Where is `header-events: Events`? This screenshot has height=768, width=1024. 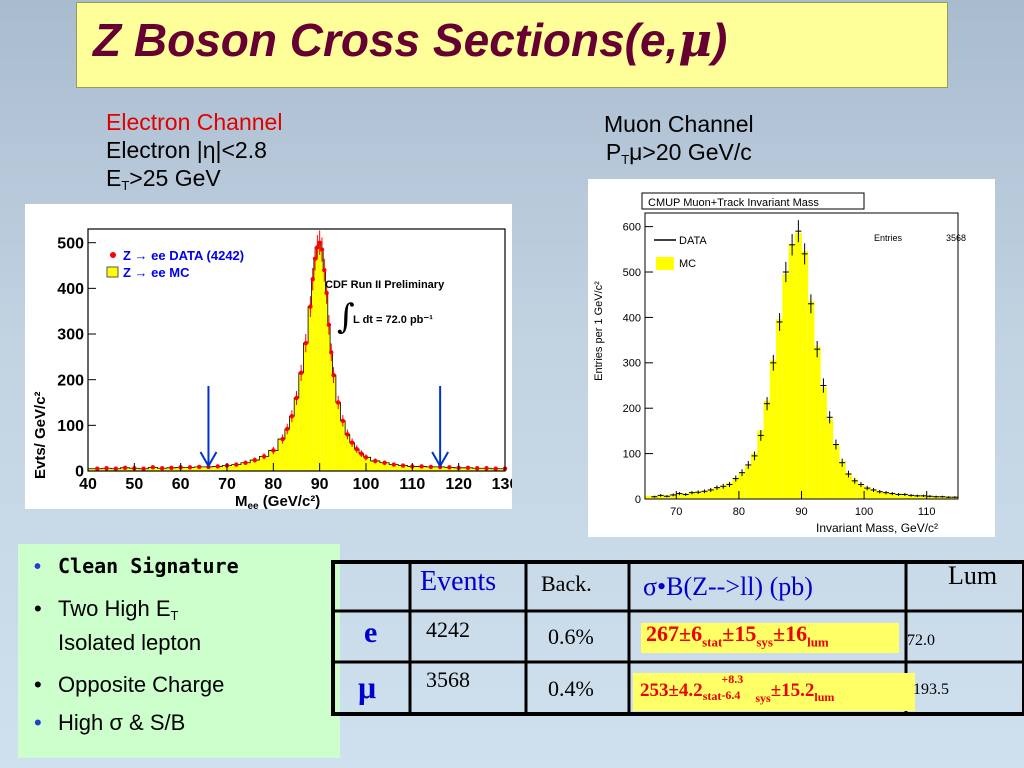
header-events: Events is located at coordinates (458, 581).